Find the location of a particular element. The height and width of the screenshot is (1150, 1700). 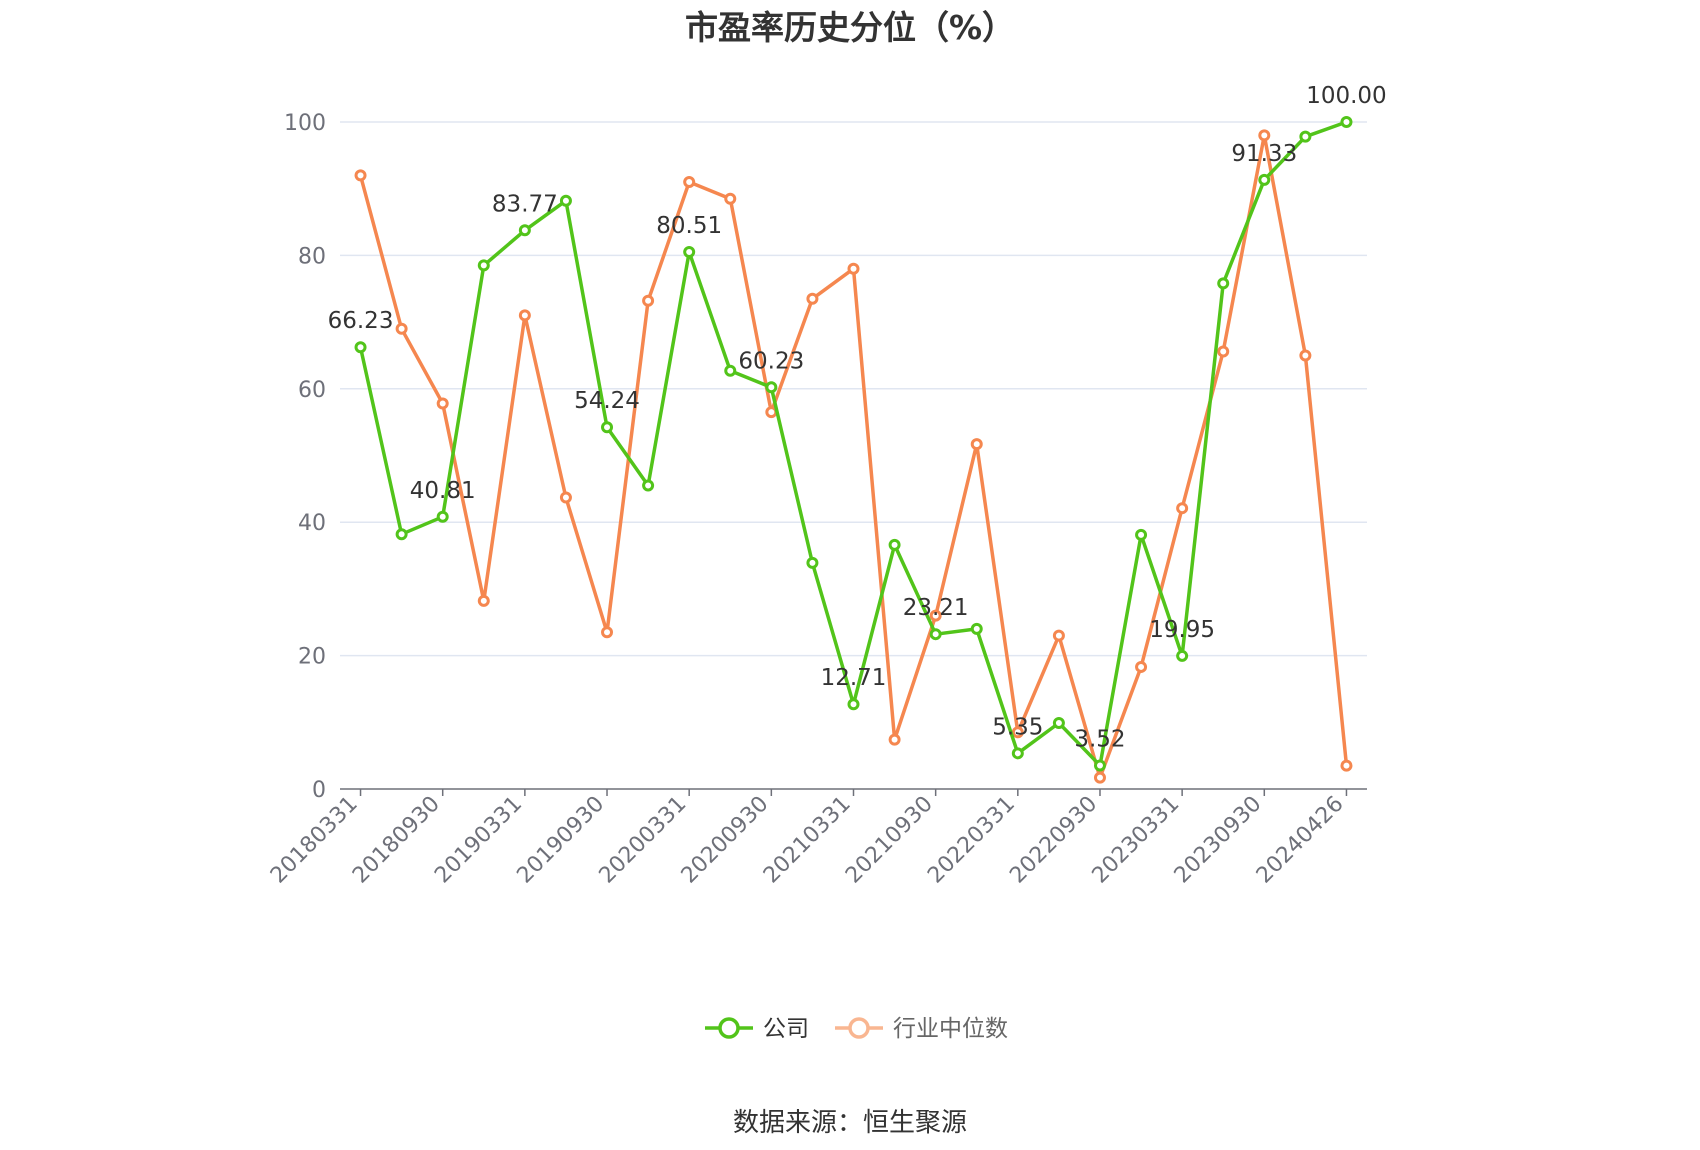

x-tick-label: 20240426 is located at coordinates (1300, 840).